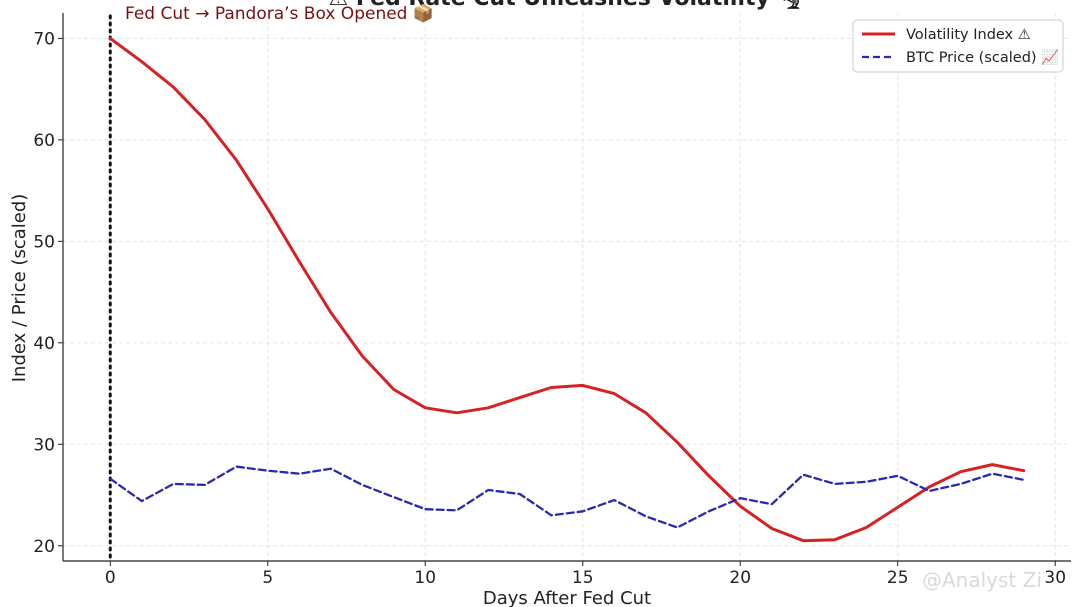 The height and width of the screenshot is (607, 1080). I want to click on legend-box, so click(958, 46).